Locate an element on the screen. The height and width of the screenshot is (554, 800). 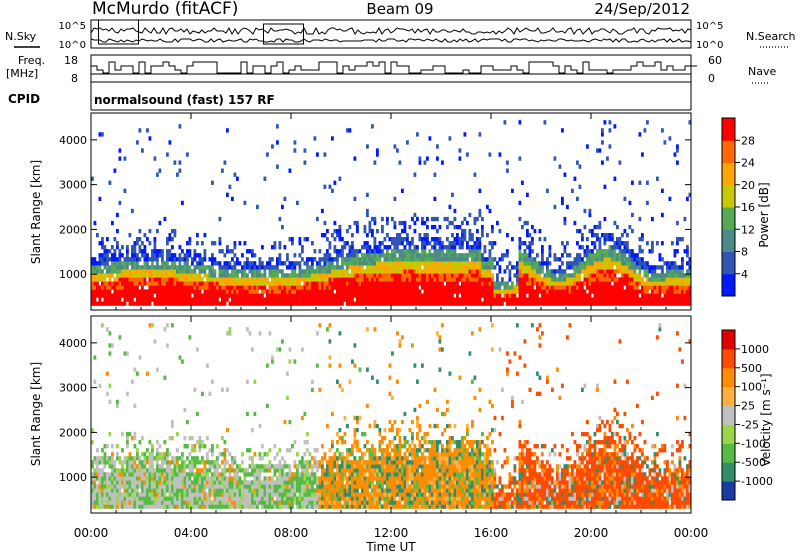
noise-block is located at coordinates (118, 32).